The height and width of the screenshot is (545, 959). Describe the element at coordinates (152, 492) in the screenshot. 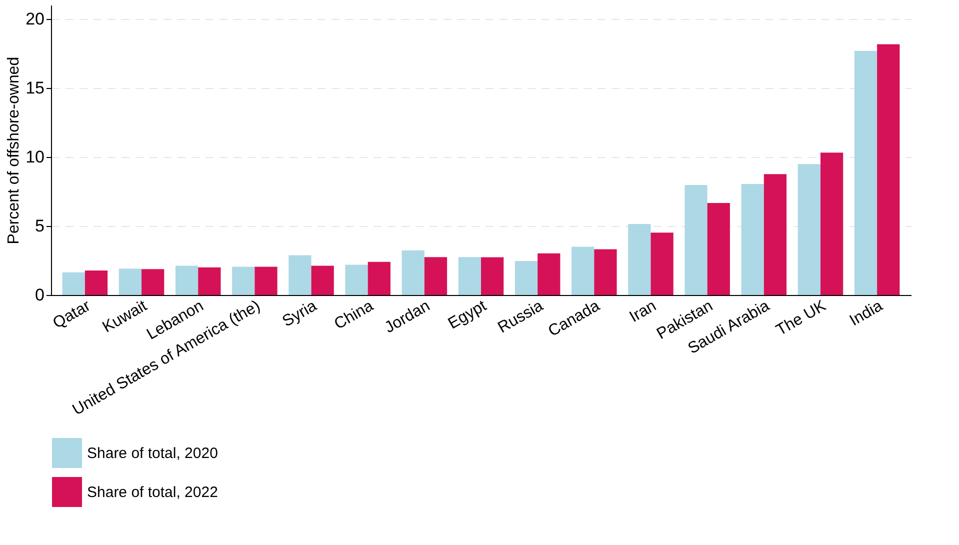

I see `legend-label: Share of total, 2022` at that location.